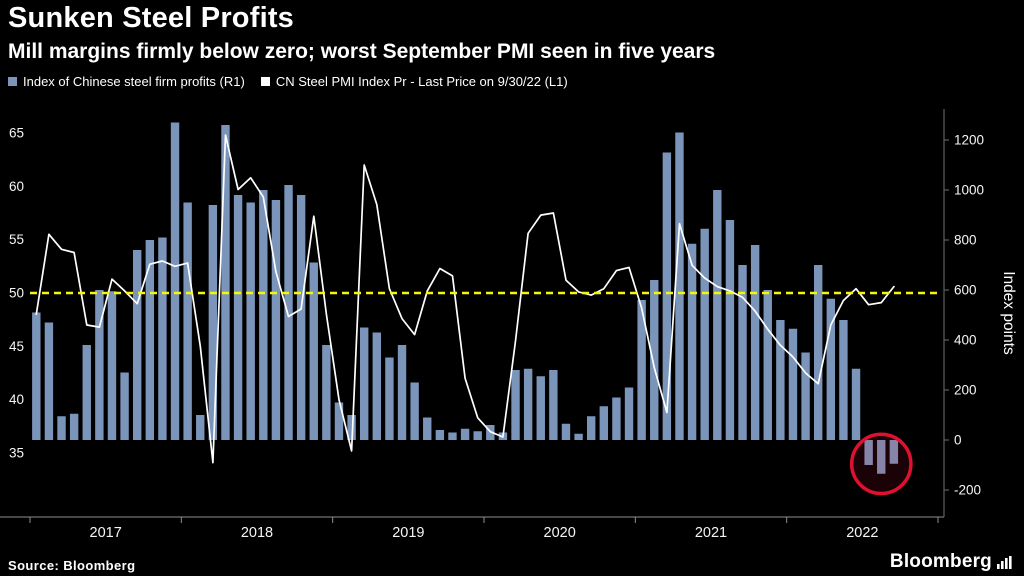 The image size is (1024, 576). Describe the element at coordinates (12, 81) in the screenshot. I see `profits-series-swatch-icon` at that location.